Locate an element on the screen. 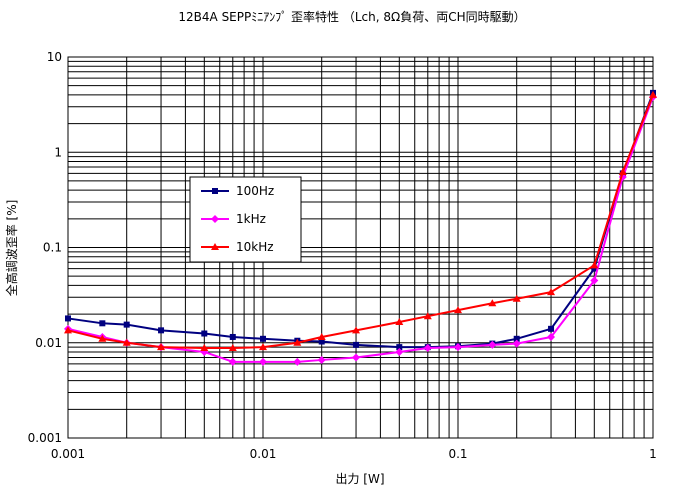  legend-items: 100Hz 1kHz 10kHz is located at coordinates (237, 219).